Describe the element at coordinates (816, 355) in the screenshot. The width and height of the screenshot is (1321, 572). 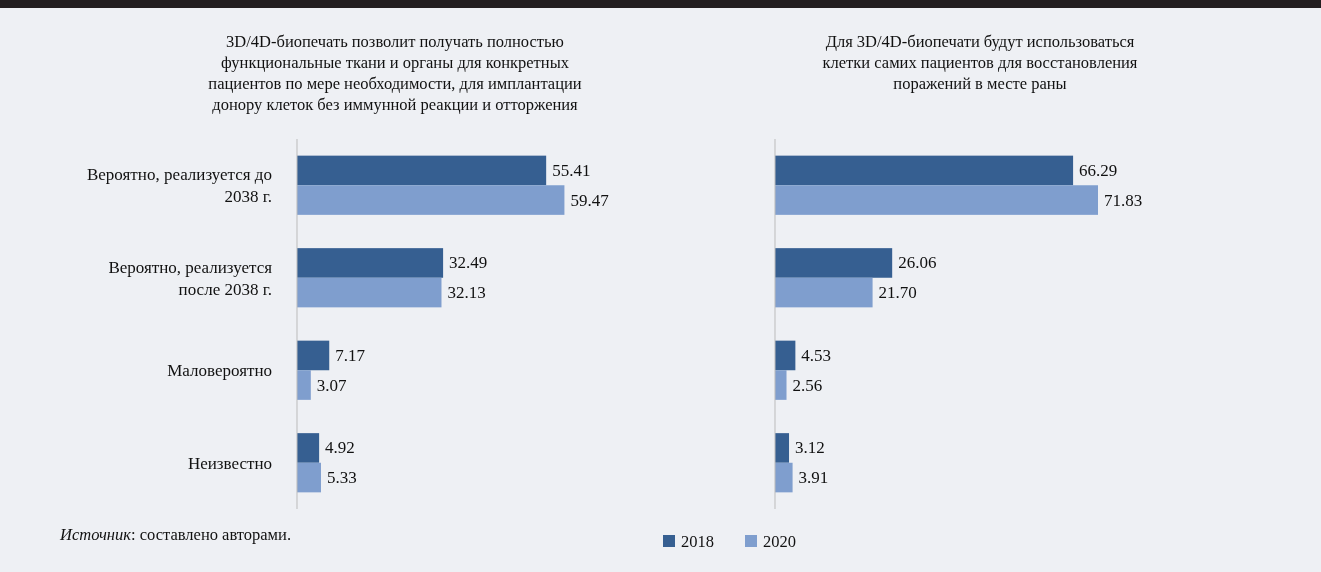
I see `data-label: 4.53` at that location.